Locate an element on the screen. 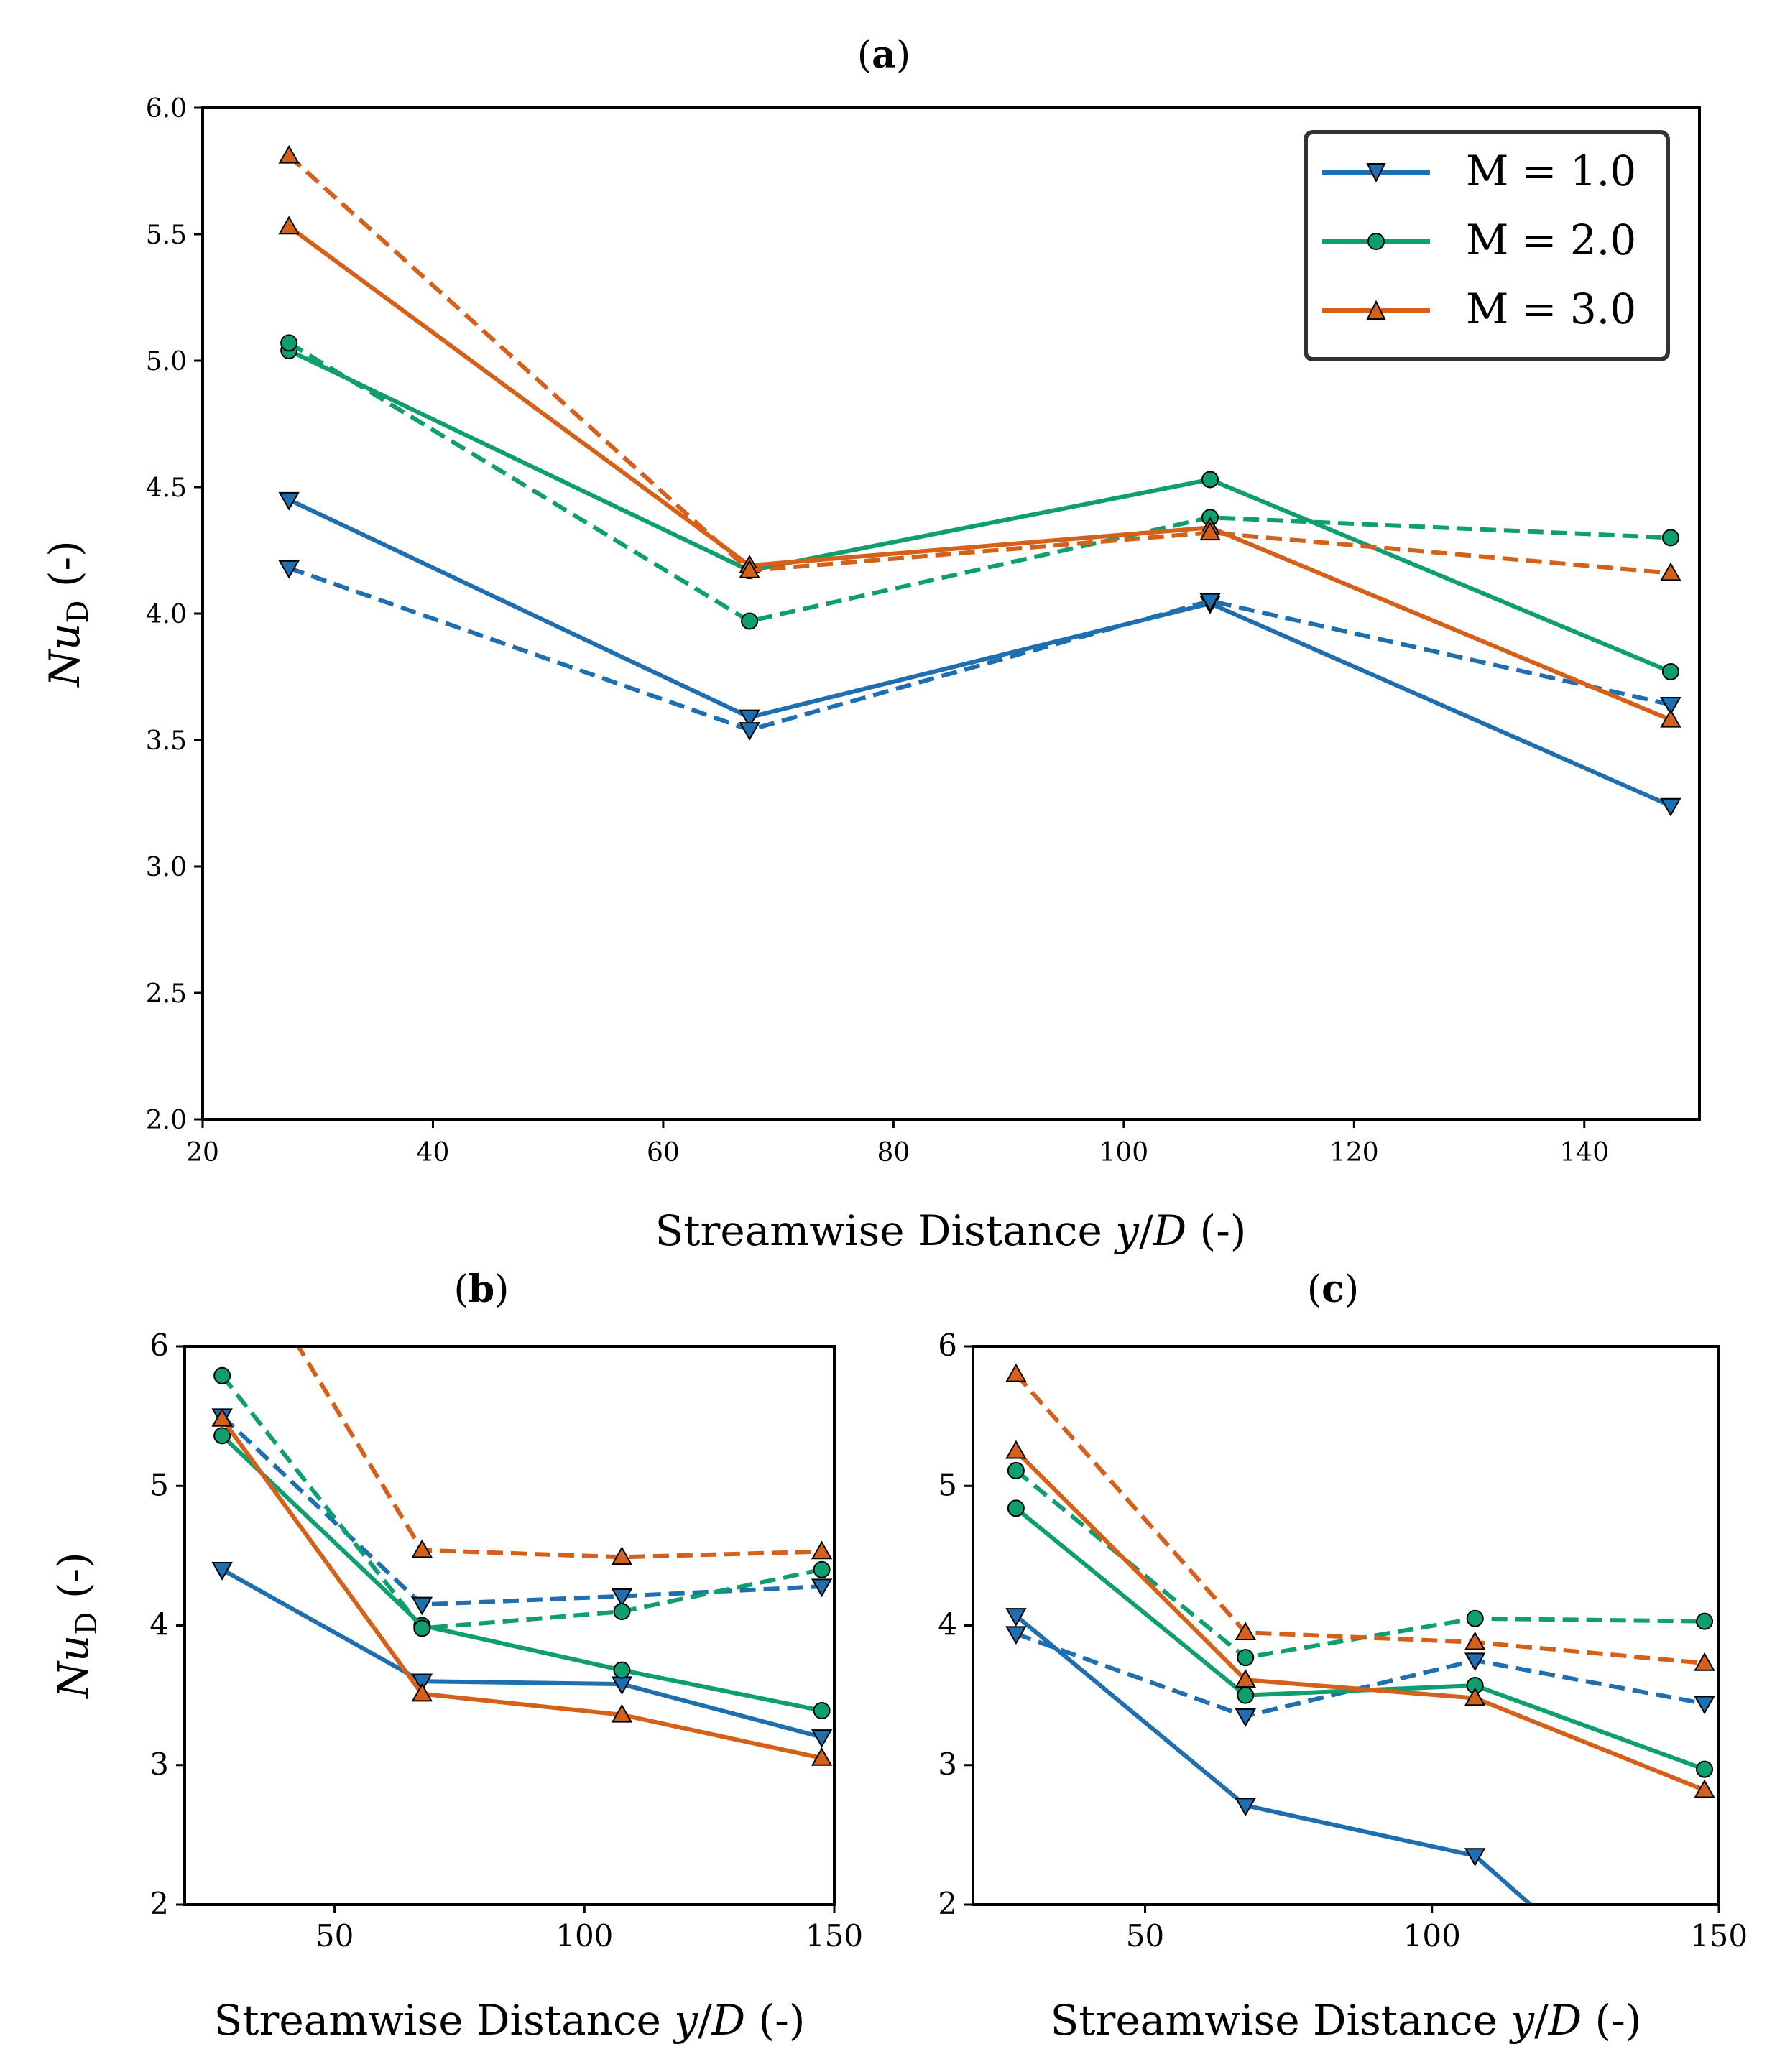  panel-b-x-ticks: 50 100 150 is located at coordinates (589, 1929).